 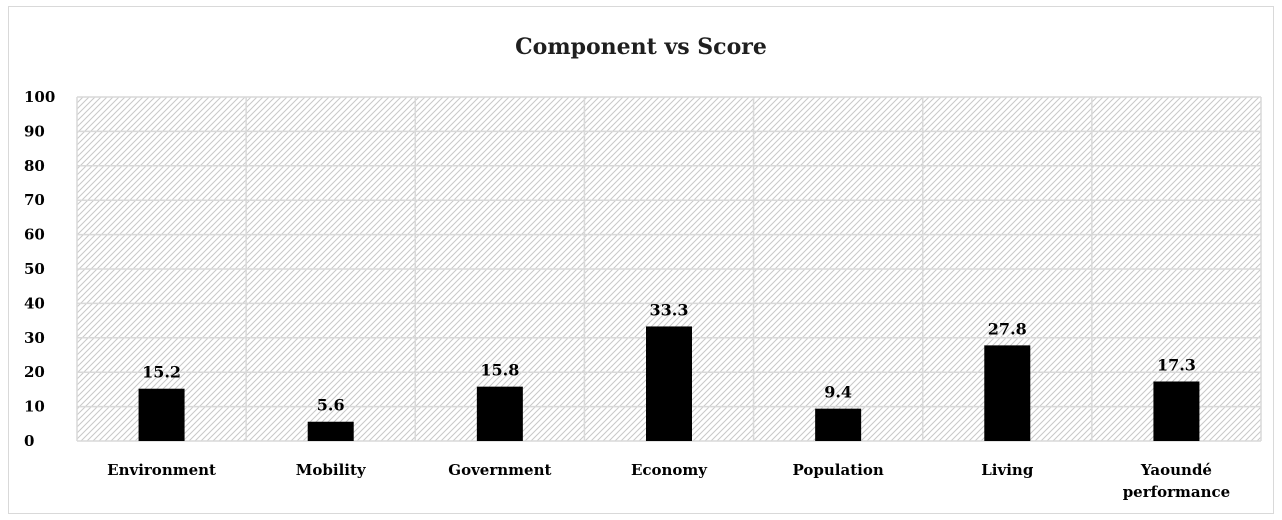 I want to click on data-label: 33.3, so click(x=669, y=309).